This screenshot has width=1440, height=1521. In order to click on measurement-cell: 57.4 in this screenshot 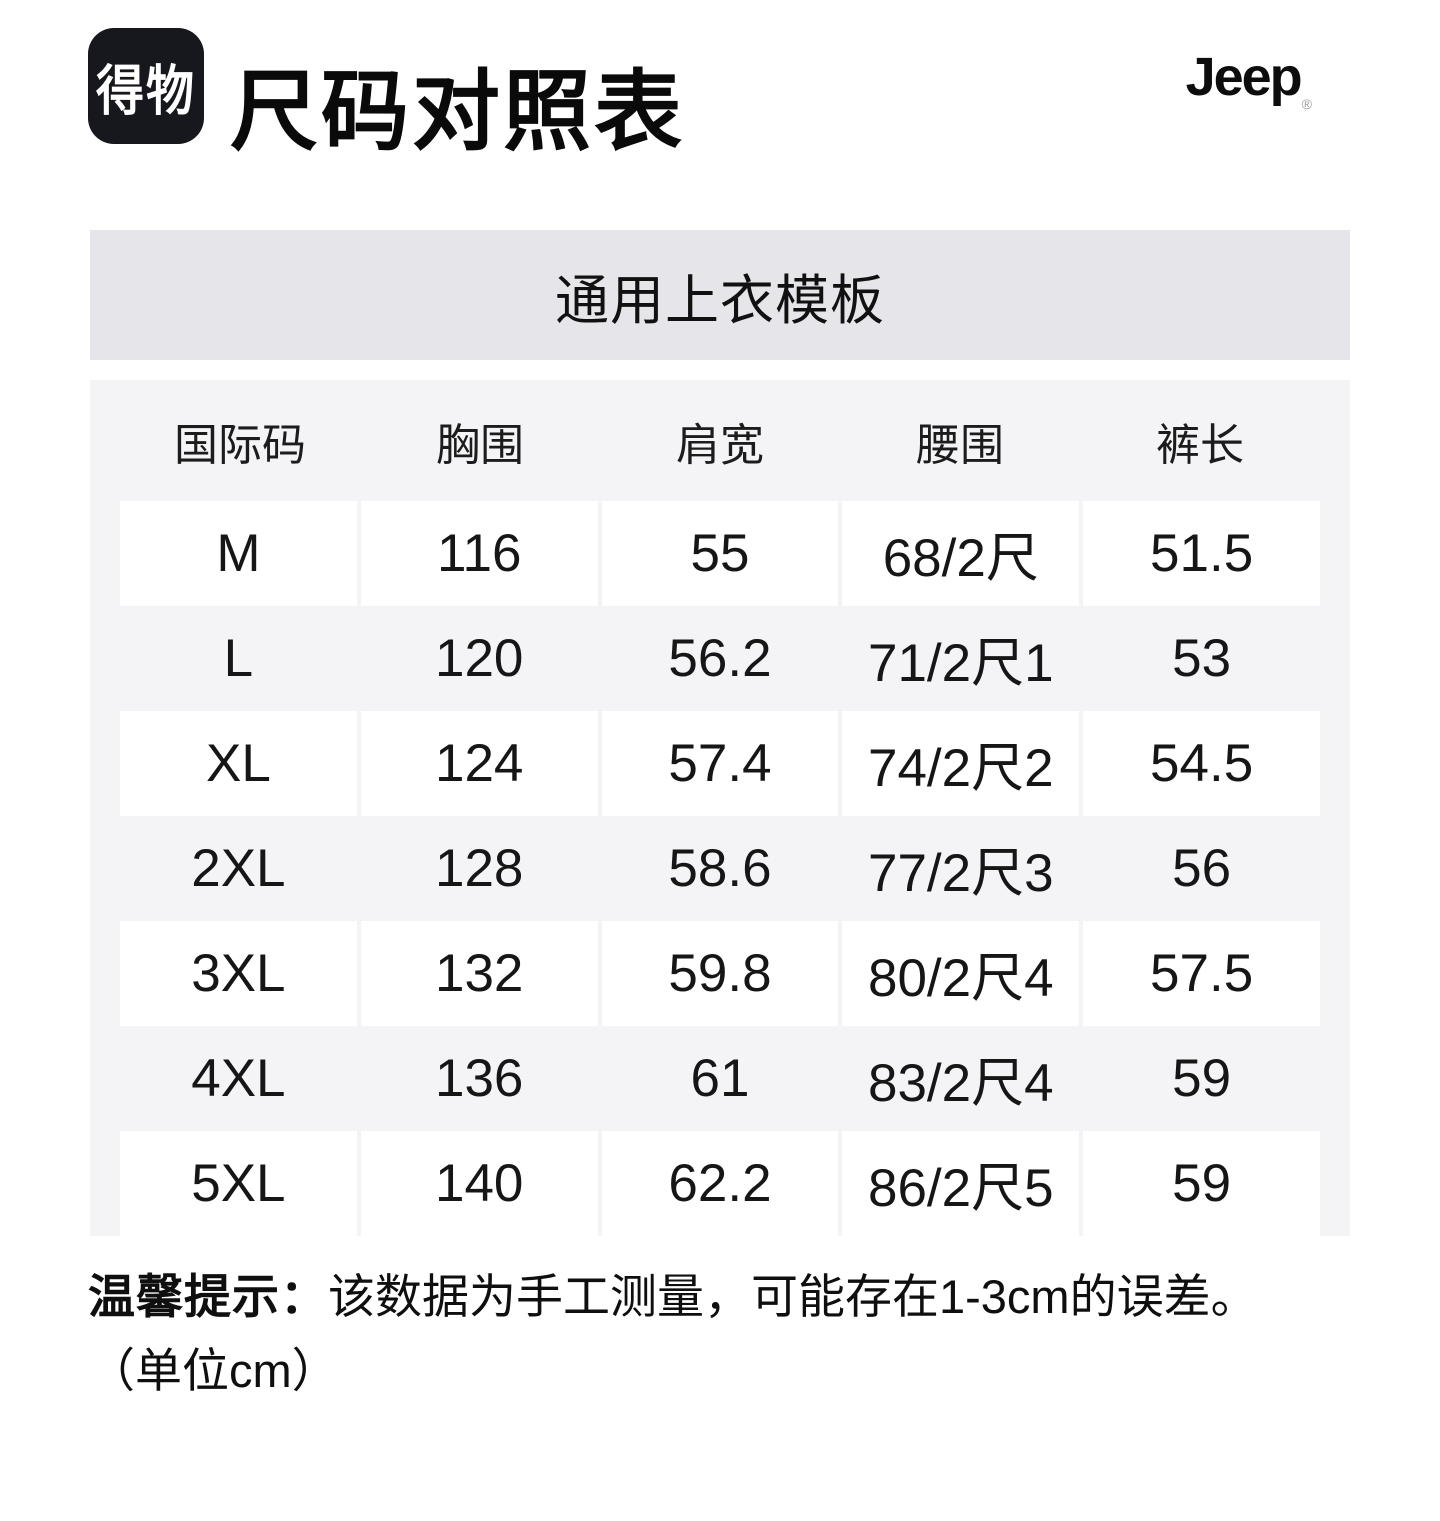, I will do `click(720, 763)`.